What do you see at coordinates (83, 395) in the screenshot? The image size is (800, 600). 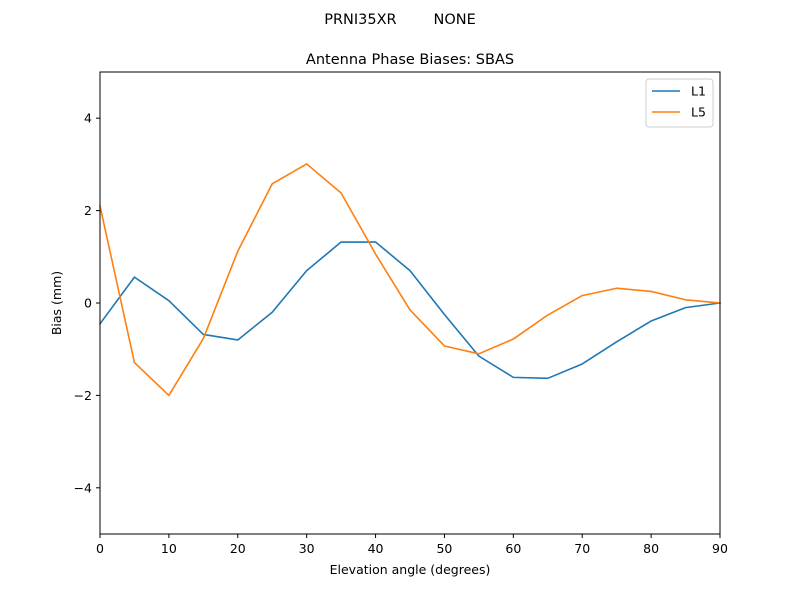 I see `y-tick-label: −2` at bounding box center [83, 395].